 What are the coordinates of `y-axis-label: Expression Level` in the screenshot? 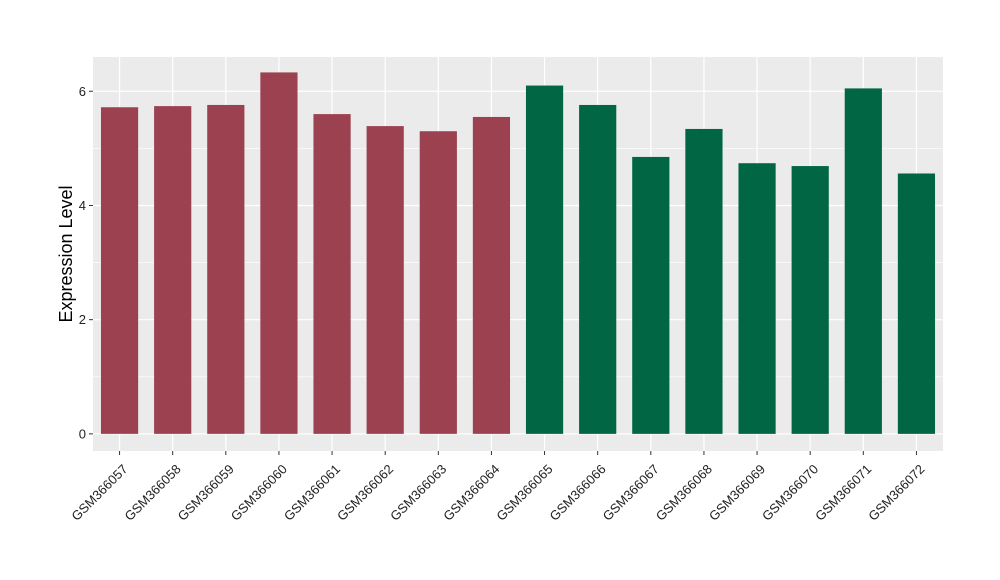 It's located at (66, 253).